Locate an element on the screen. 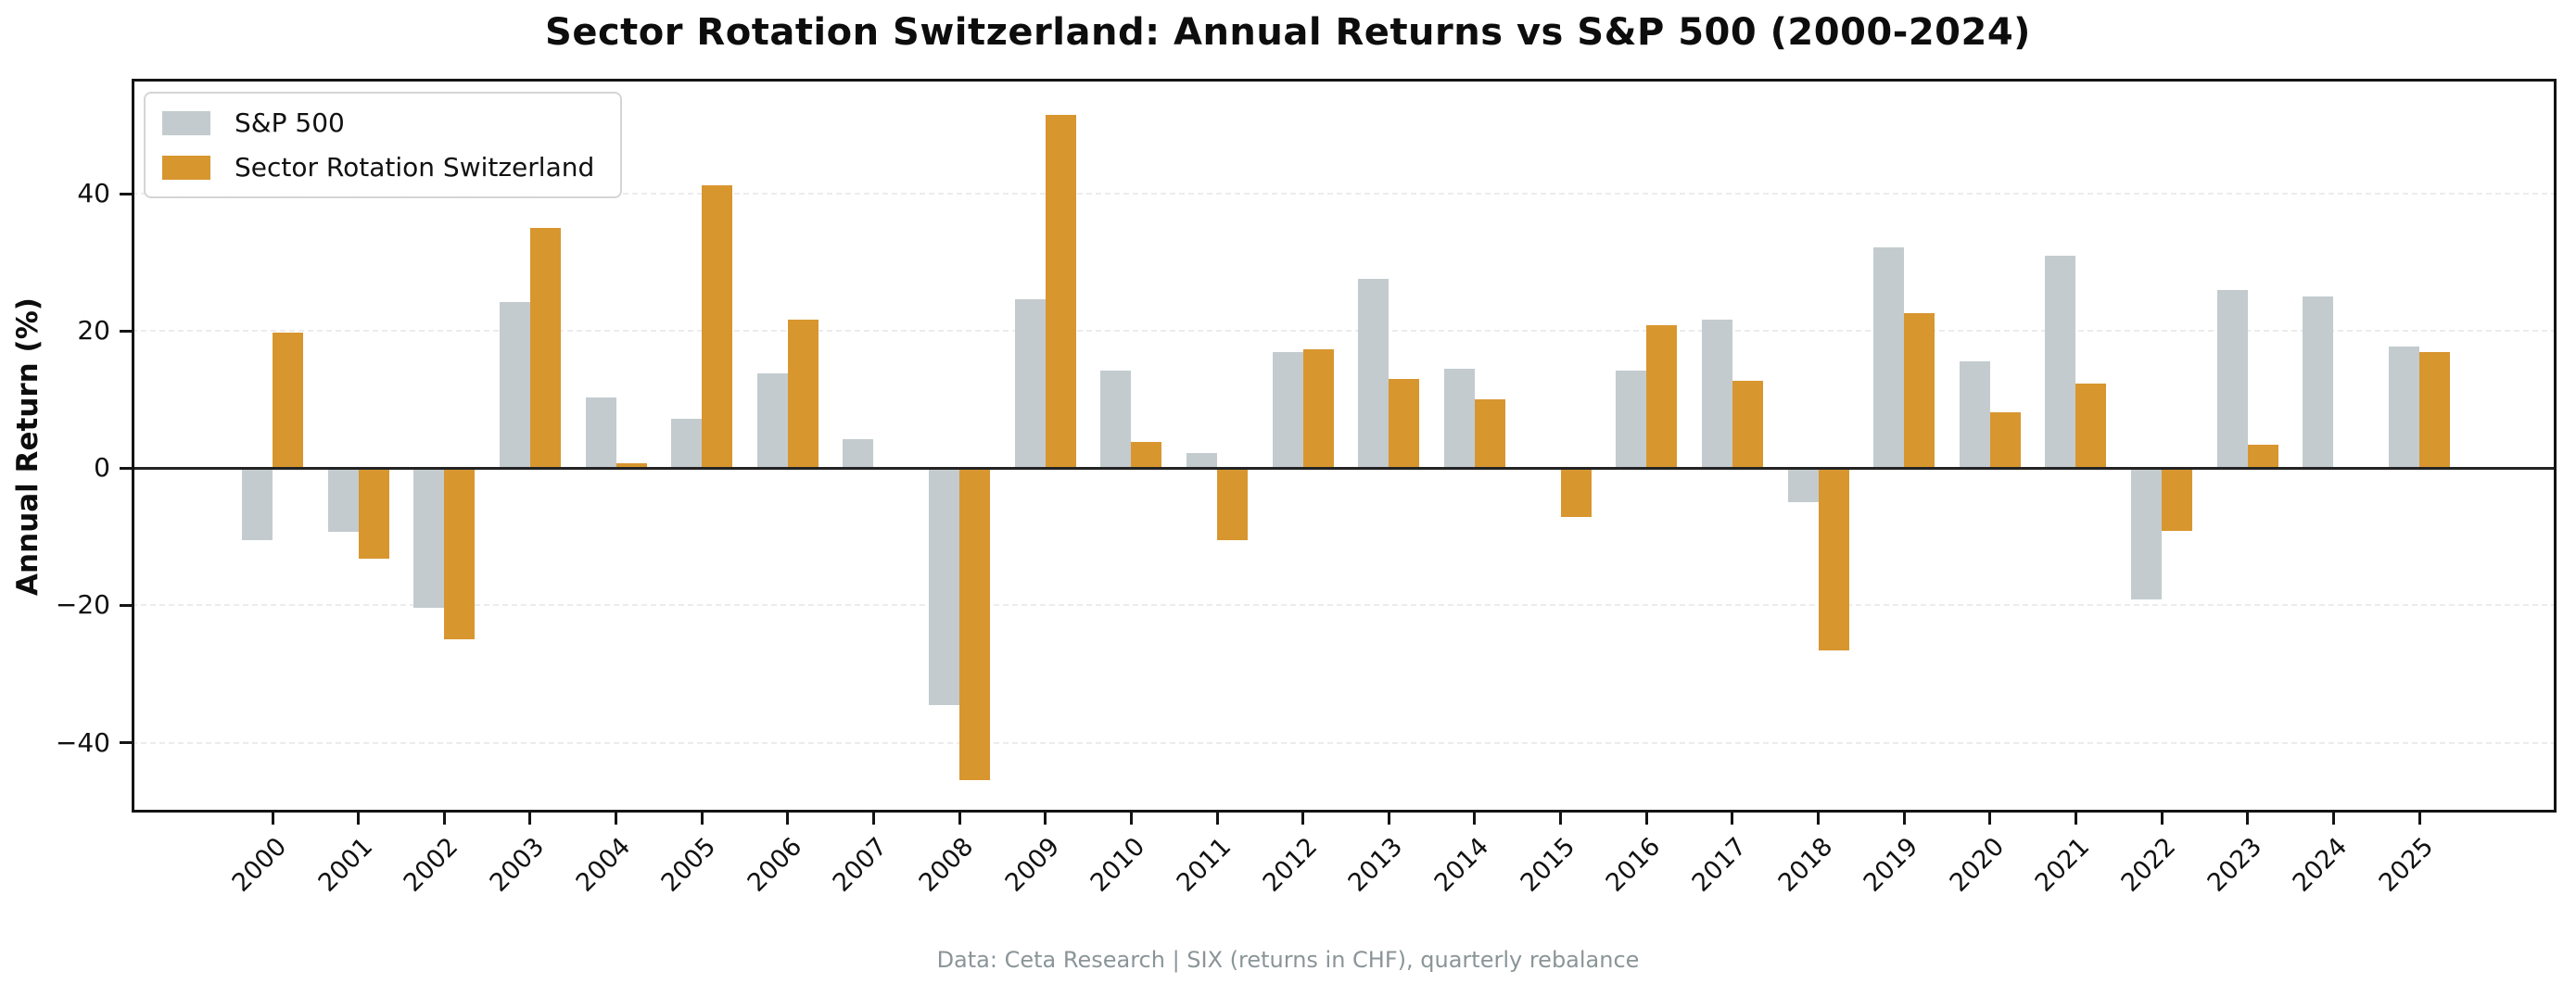 The width and height of the screenshot is (2576, 996). bar-strategy-2000 is located at coordinates (288, 401).